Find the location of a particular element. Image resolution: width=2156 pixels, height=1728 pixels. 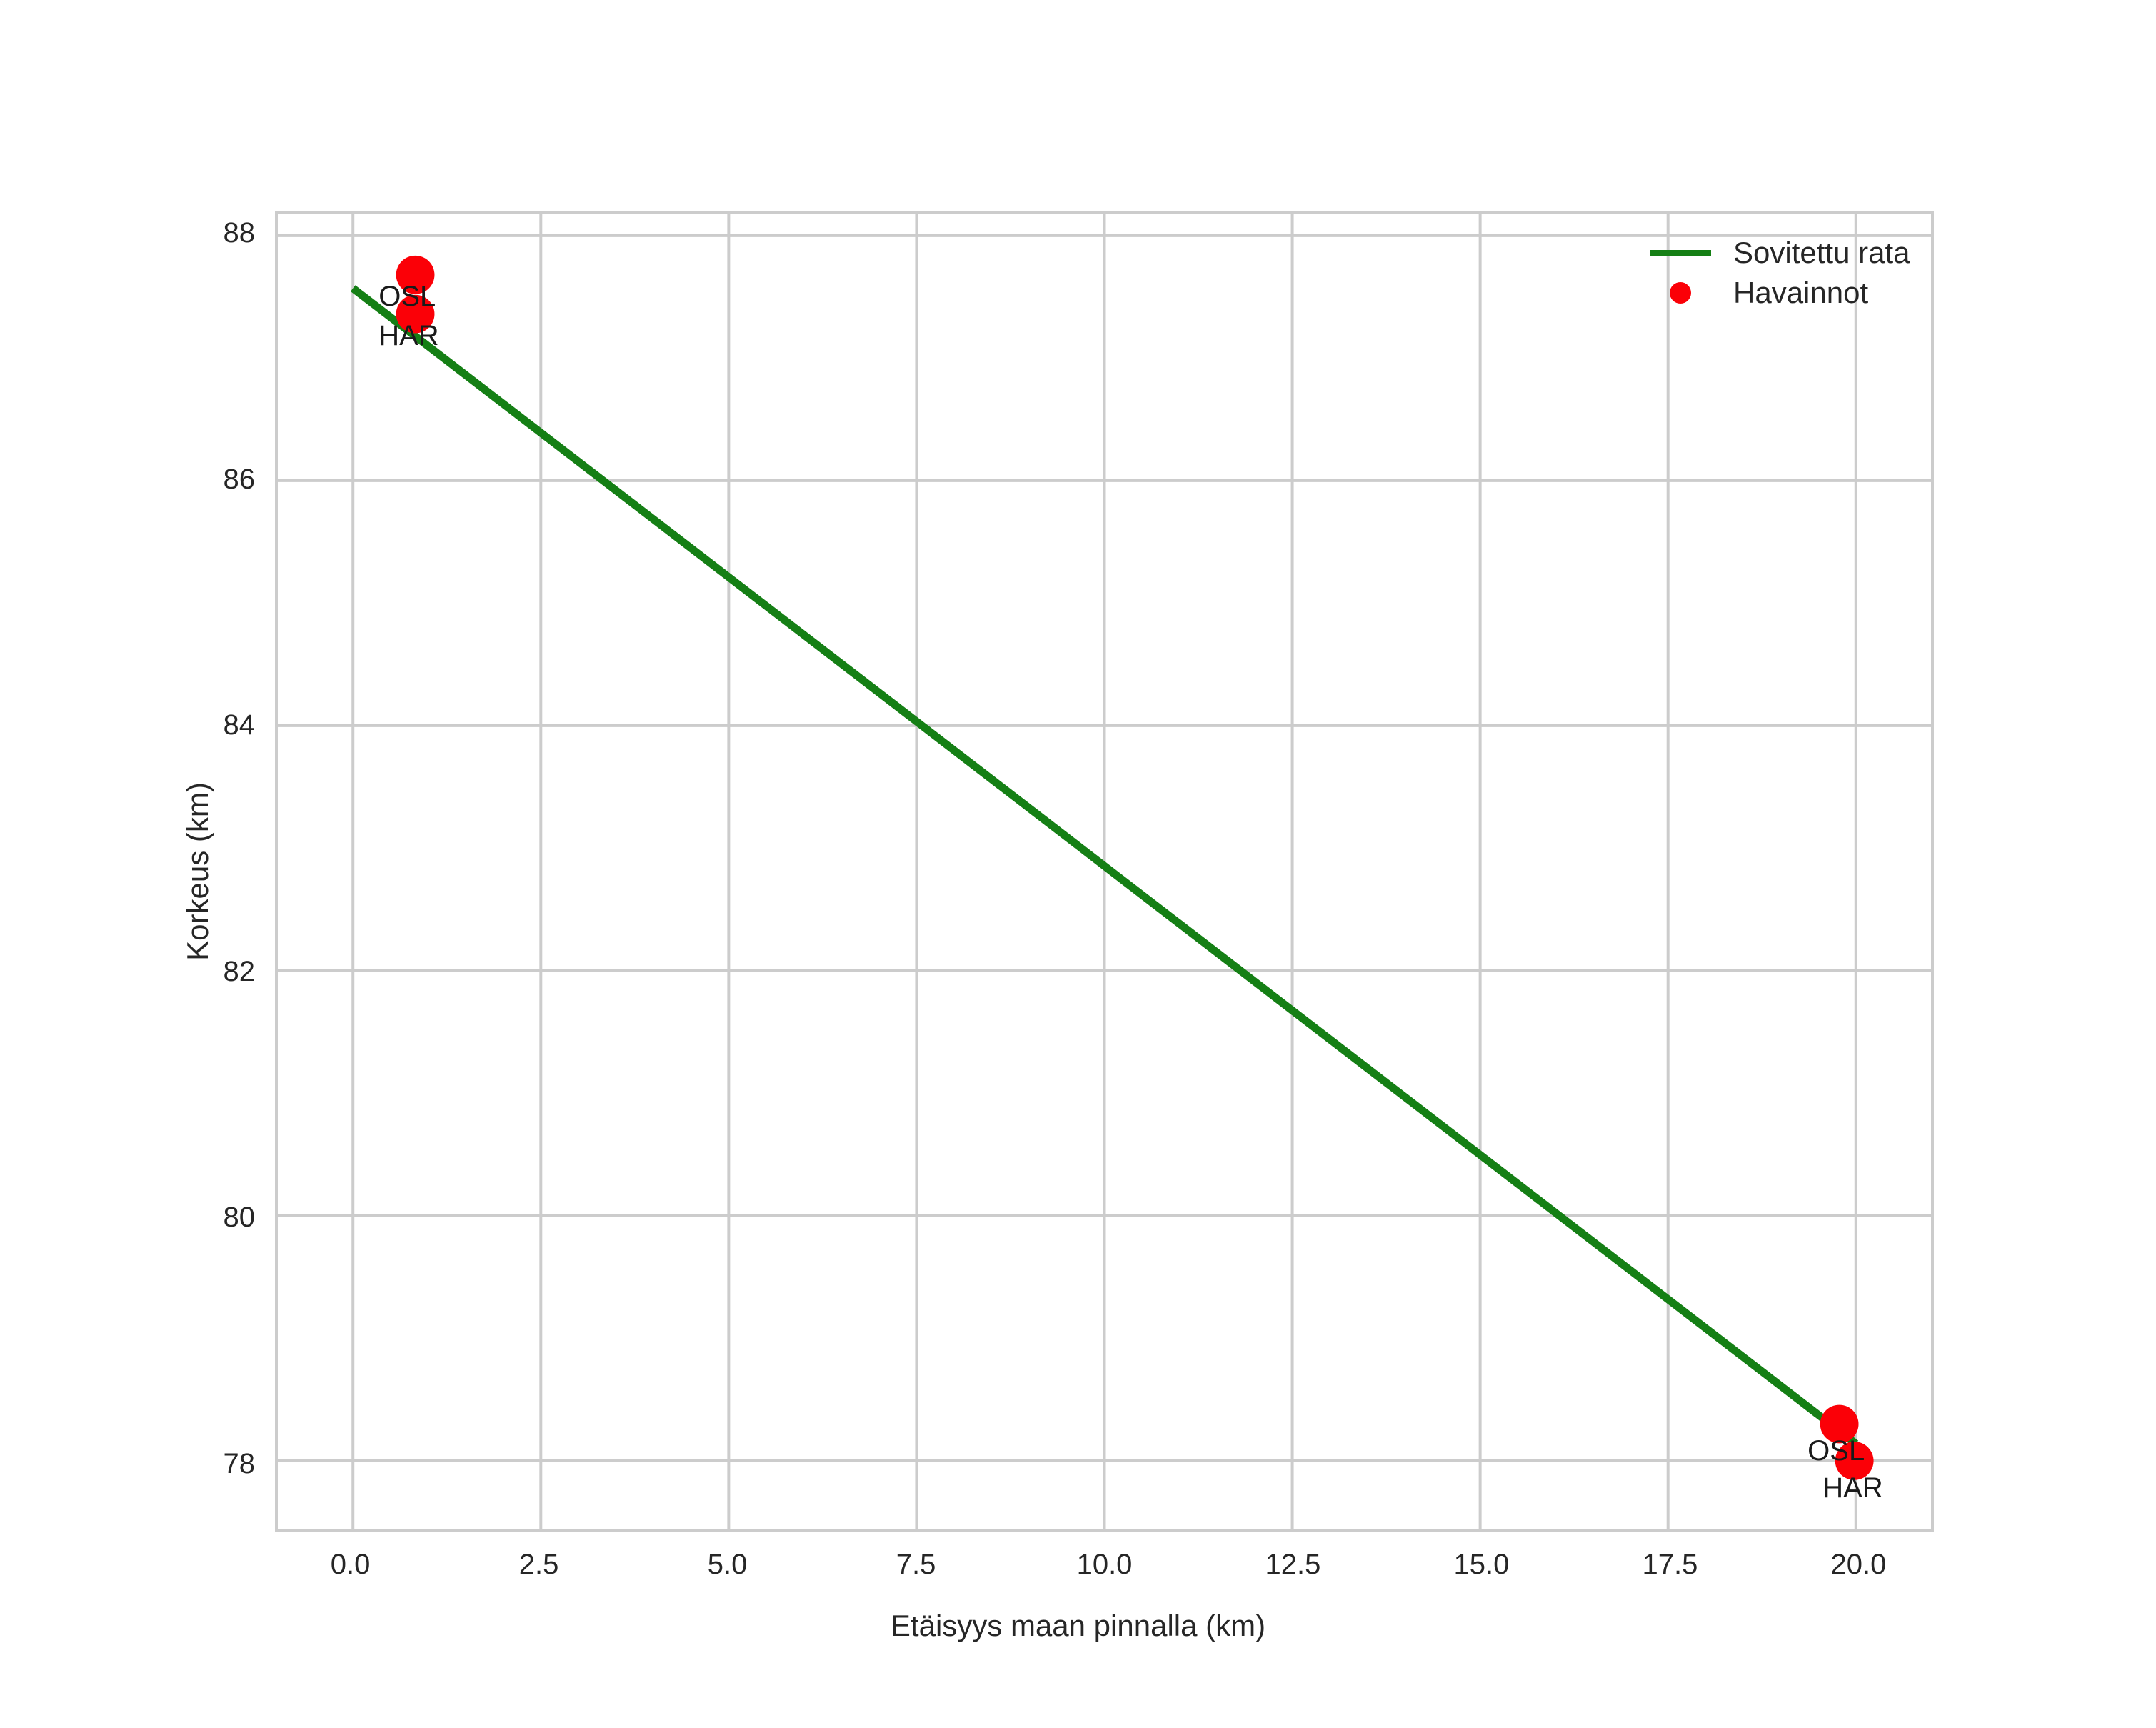

x-tick-label: 2.5 is located at coordinates (538, 1564).